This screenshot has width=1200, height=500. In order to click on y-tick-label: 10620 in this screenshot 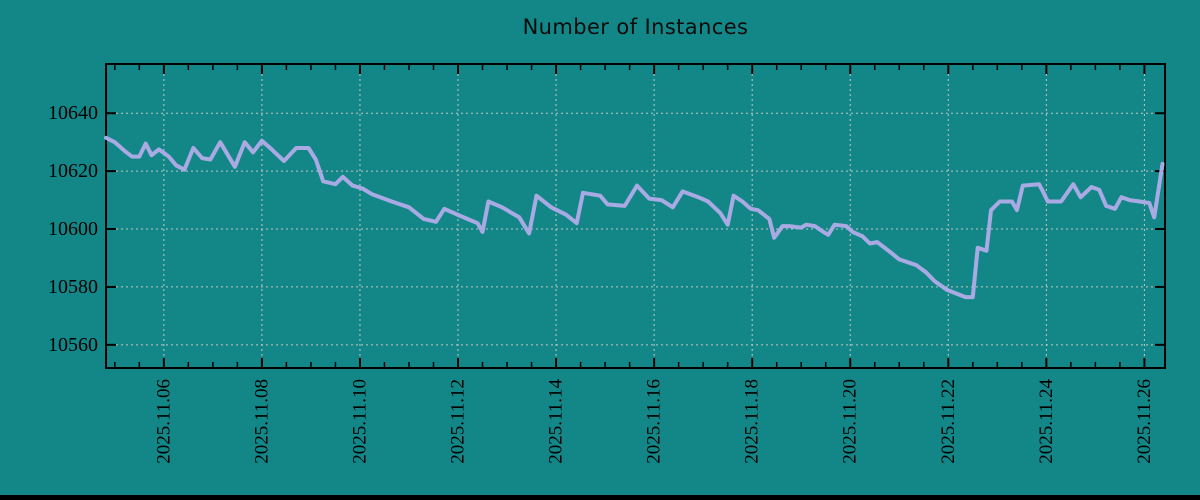, I will do `click(73, 171)`.